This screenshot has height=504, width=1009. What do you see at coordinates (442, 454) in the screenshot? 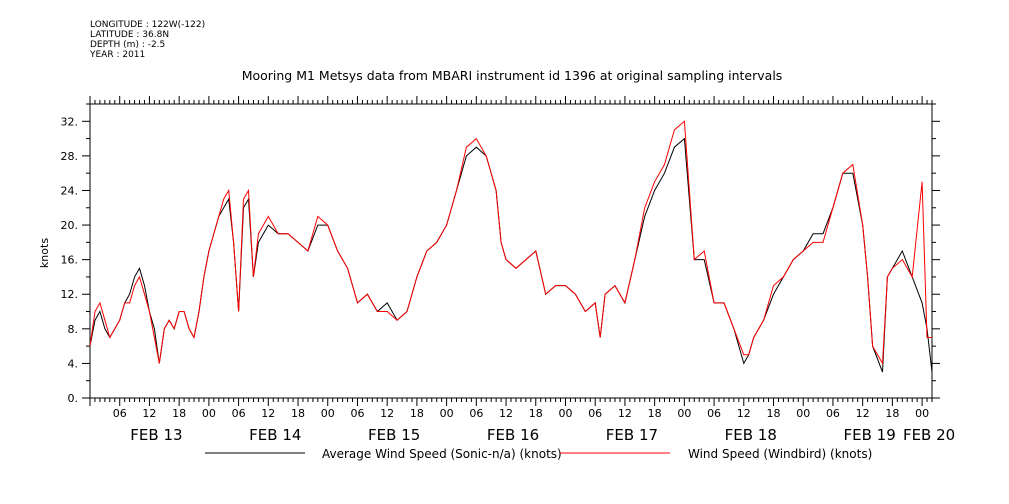
I see `legend-label-average-wind: Average Wind Speed (Sonic-n/a) (knots)` at bounding box center [442, 454].